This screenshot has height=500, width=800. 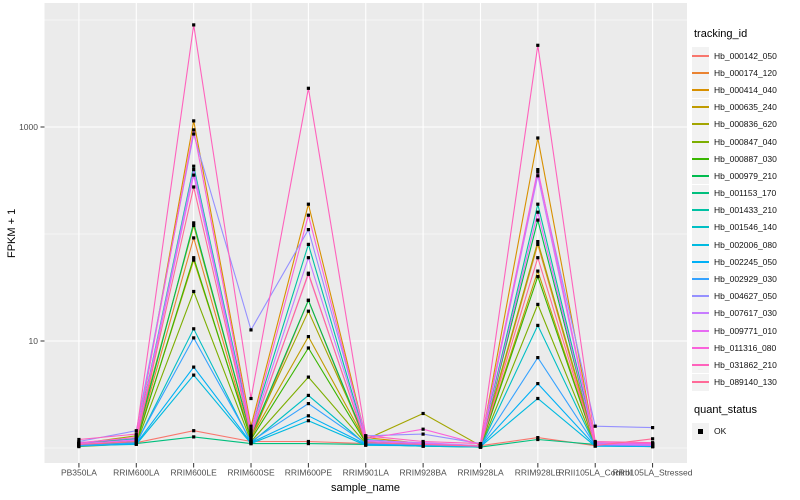 What do you see at coordinates (745, 313) in the screenshot?
I see `legend-item-Hb_007617_030: Hb_007617_030` at bounding box center [745, 313].